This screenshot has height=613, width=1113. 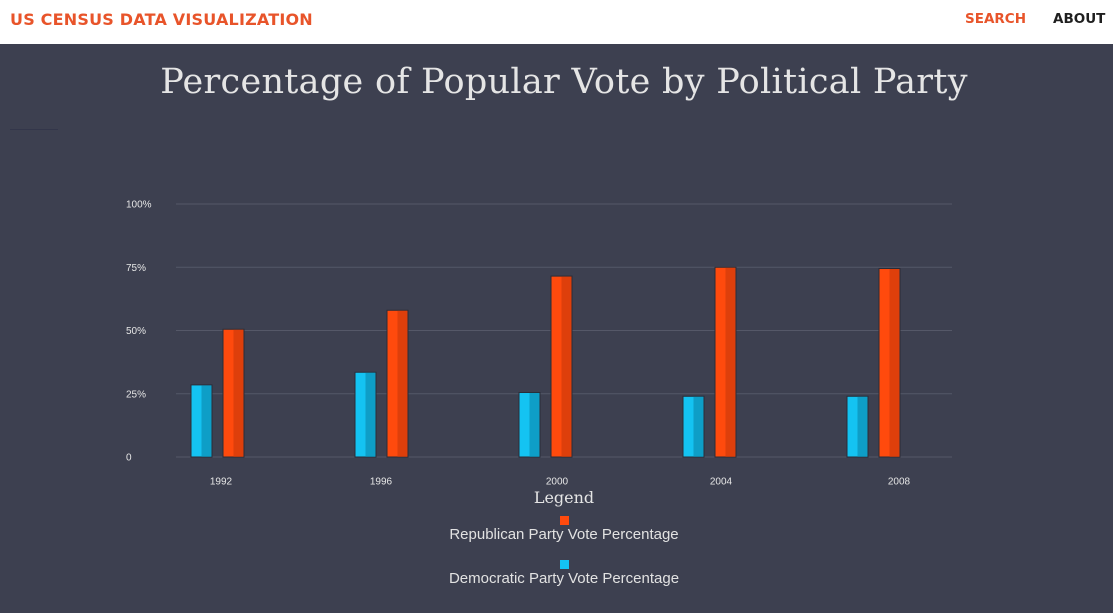 I want to click on x-tick-label: 2000, so click(x=557, y=482).